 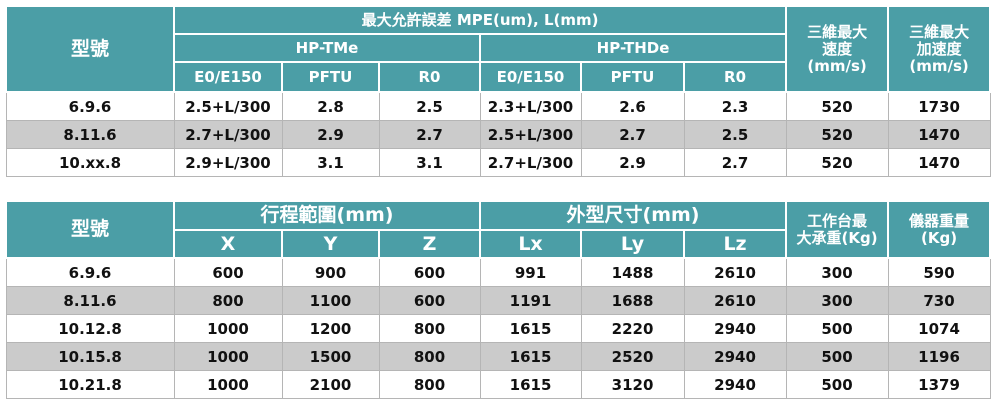 What do you see at coordinates (939, 106) in the screenshot?
I see `cell: 1730` at bounding box center [939, 106].